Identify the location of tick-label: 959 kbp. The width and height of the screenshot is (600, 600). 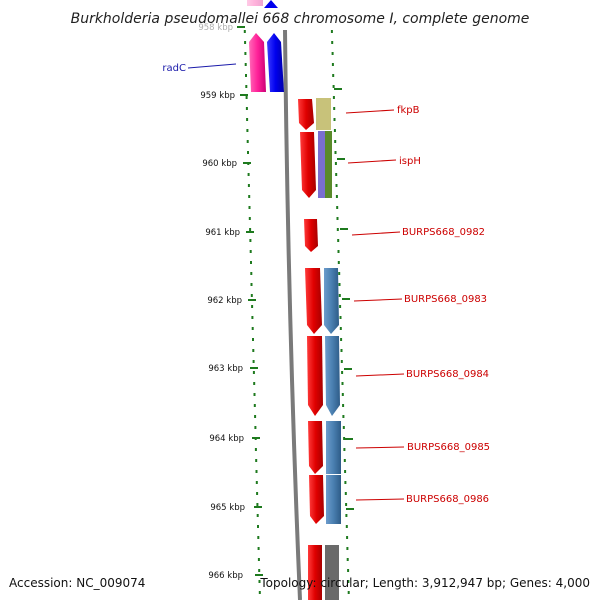
(217, 96).